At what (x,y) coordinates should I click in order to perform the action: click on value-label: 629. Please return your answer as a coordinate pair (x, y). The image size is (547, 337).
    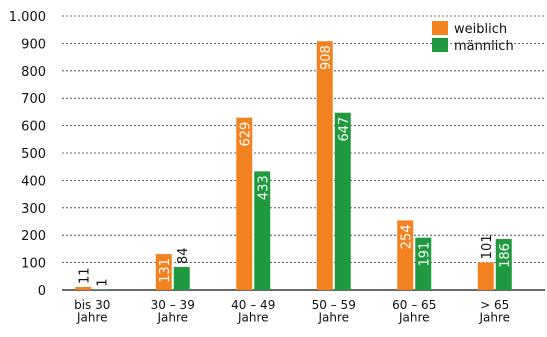
    Looking at the image, I should click on (245, 134).